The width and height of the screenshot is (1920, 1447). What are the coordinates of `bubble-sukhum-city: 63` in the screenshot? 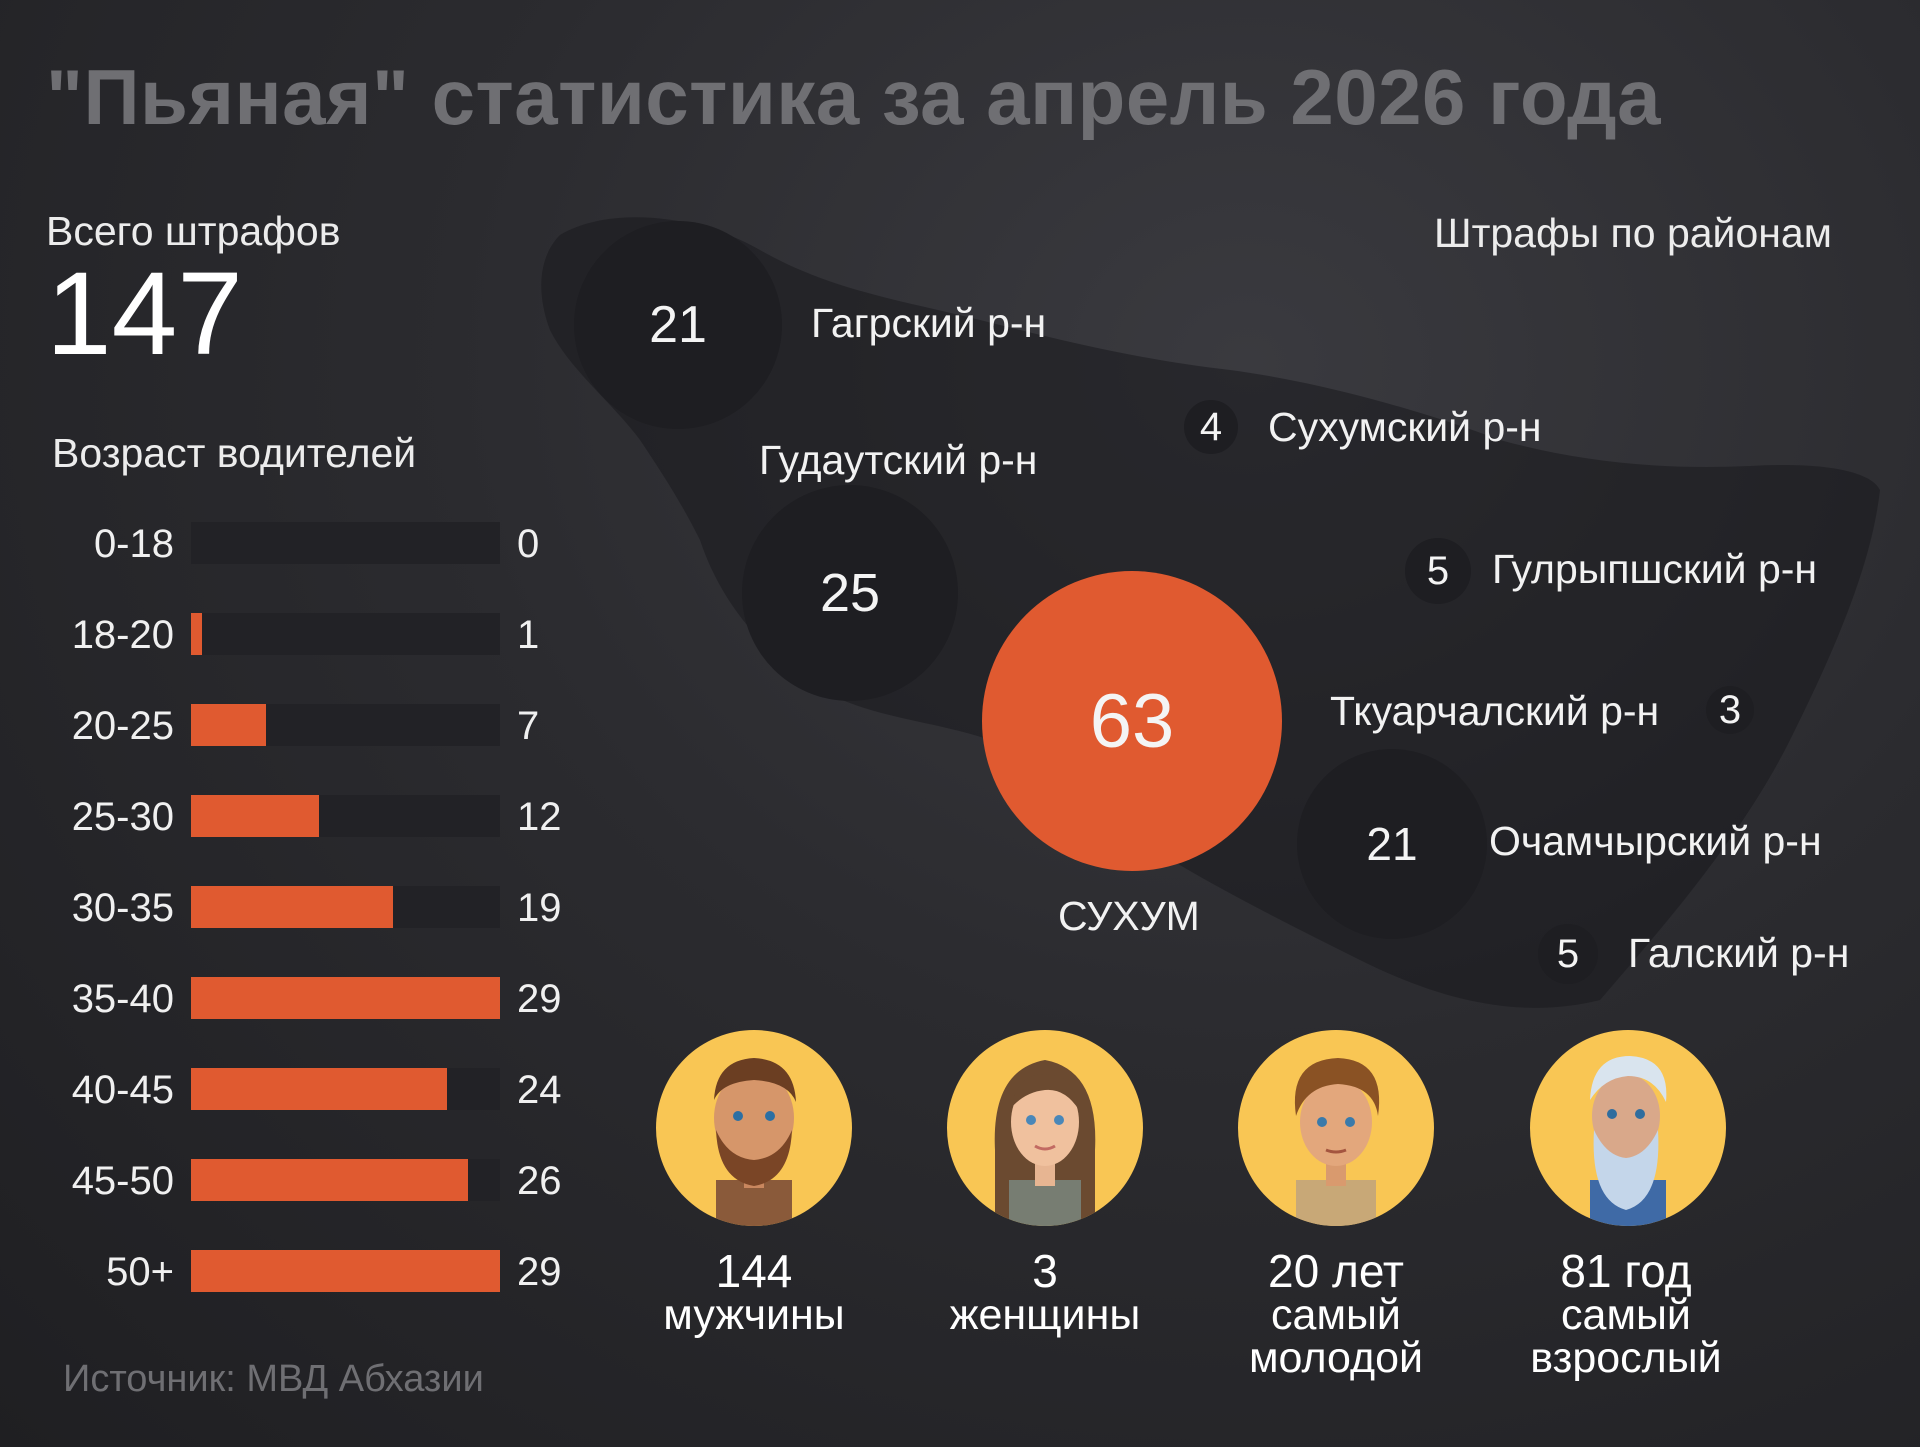 It's located at (1132, 721).